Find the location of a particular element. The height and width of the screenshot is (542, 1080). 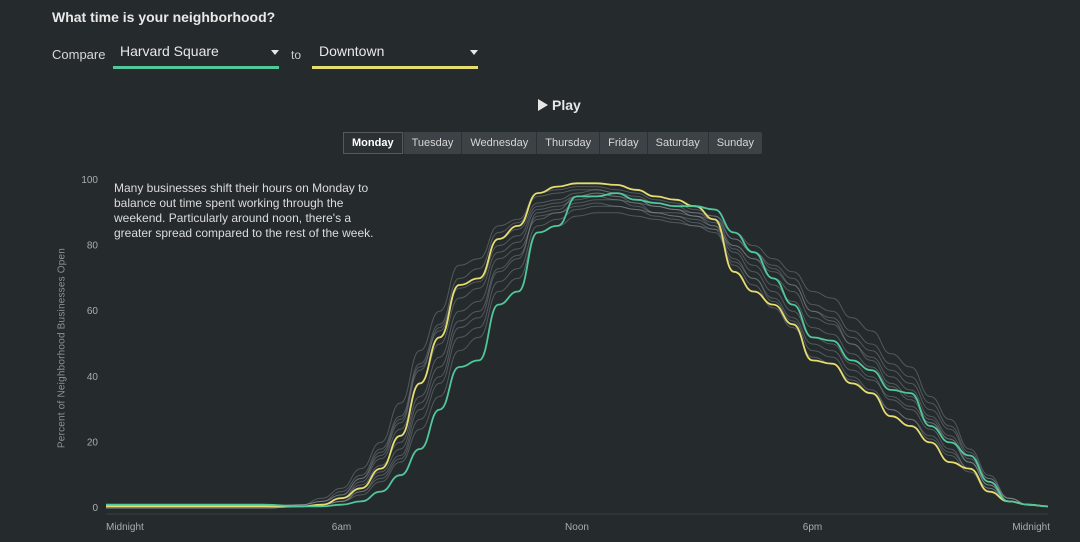

y-tick-label: 0 is located at coordinates (95, 508).